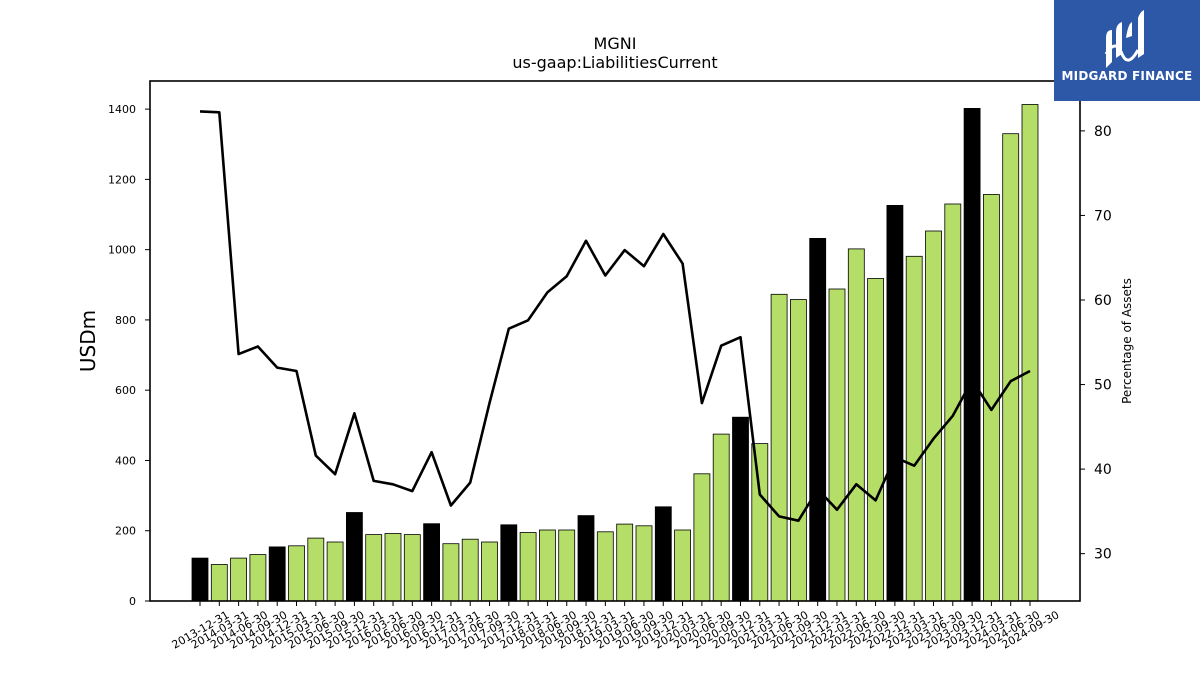 The width and height of the screenshot is (1200, 675). I want to click on y-axis-right: 30 40 50 60 70 80, so click(1096, 343).